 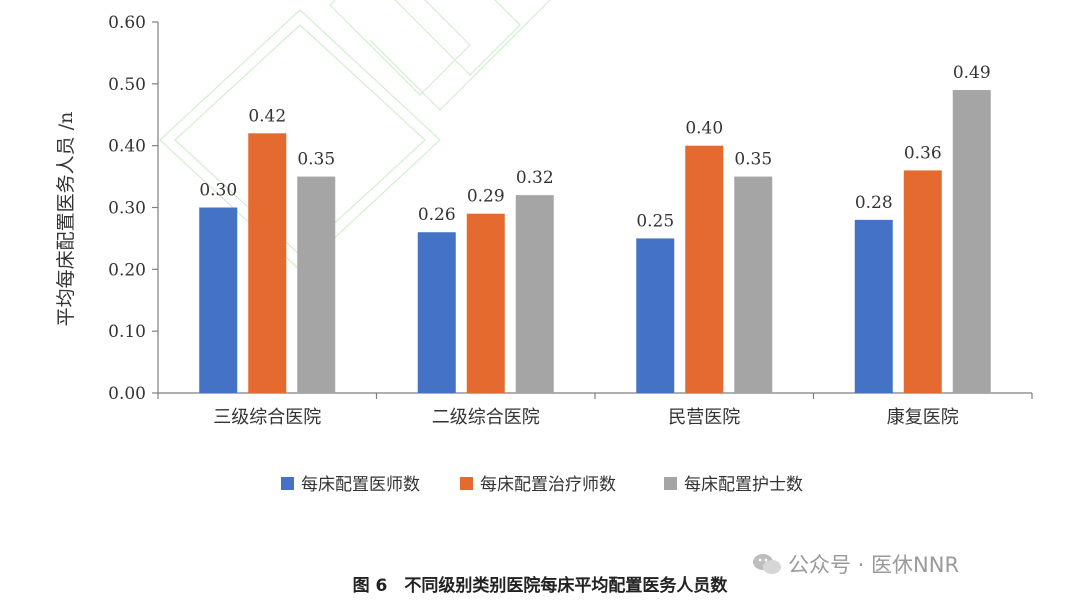 What do you see at coordinates (127, 209) in the screenshot?
I see `y-tick-label: 0.30` at bounding box center [127, 209].